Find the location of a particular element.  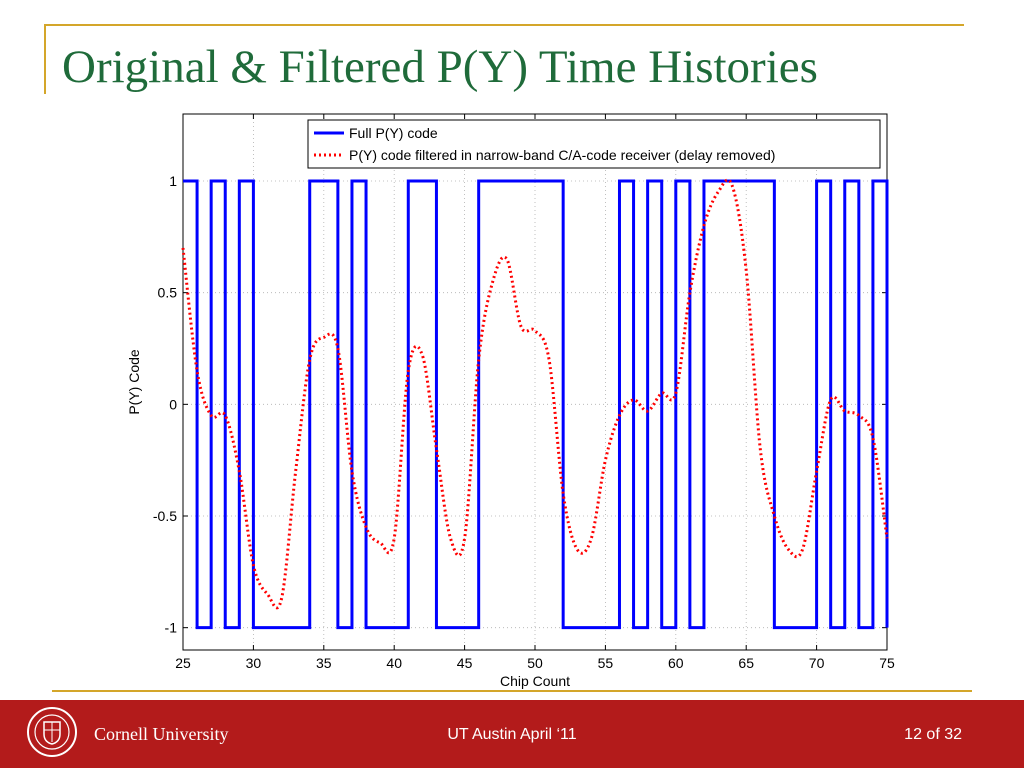

y-tick-label: 0 is located at coordinates (173, 404).